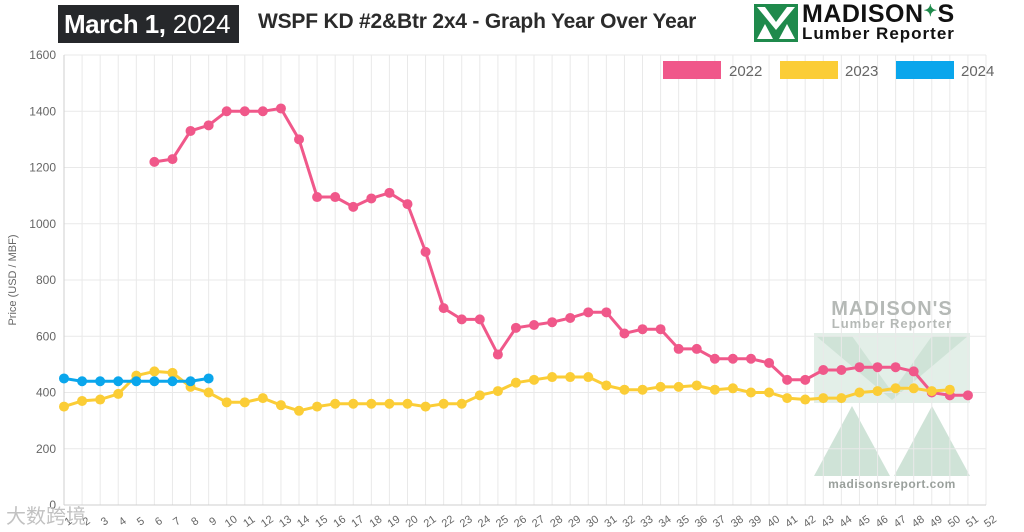  Describe the element at coordinates (520, 521) in the screenshot. I see `x-tick-label: 26` at that location.